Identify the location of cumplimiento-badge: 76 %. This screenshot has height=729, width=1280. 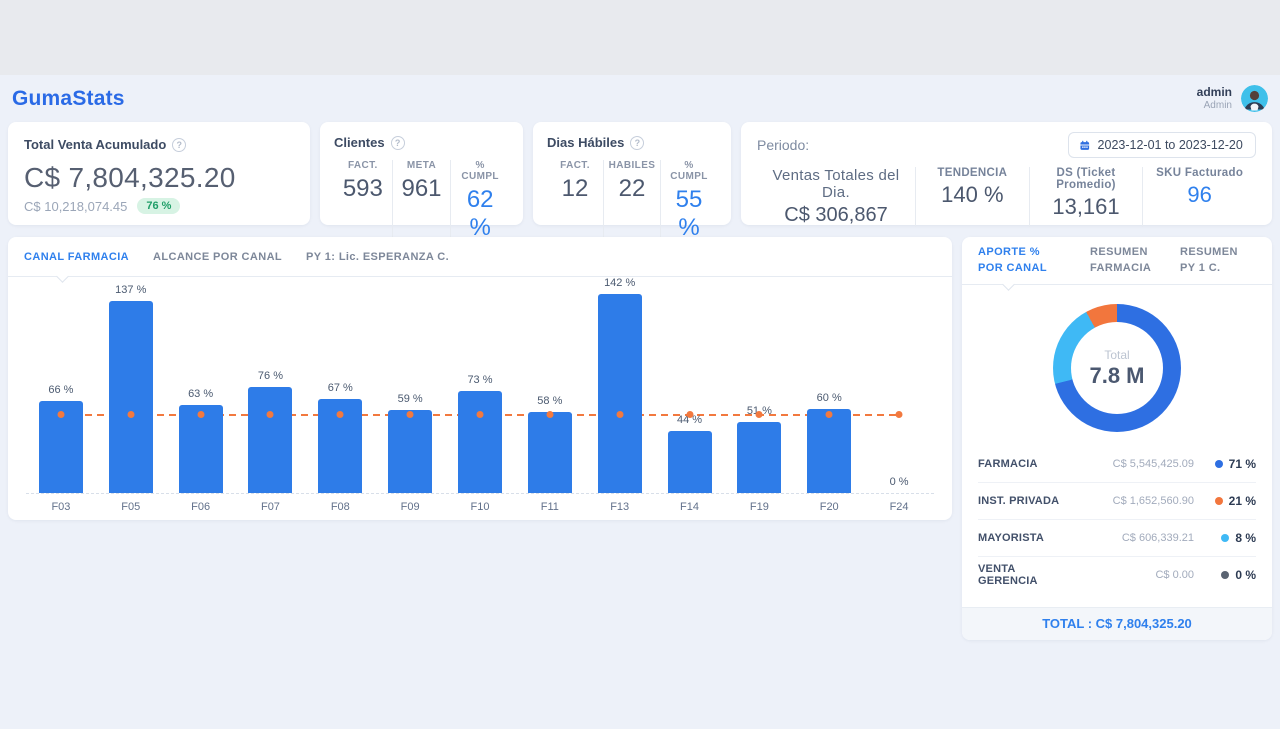
(159, 206).